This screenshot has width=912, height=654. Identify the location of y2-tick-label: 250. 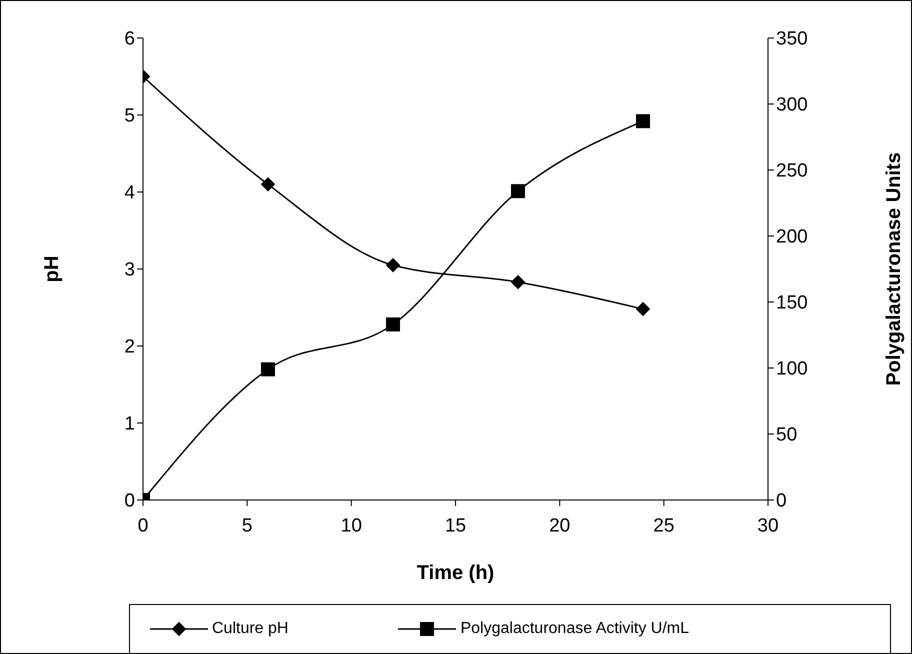
(792, 171).